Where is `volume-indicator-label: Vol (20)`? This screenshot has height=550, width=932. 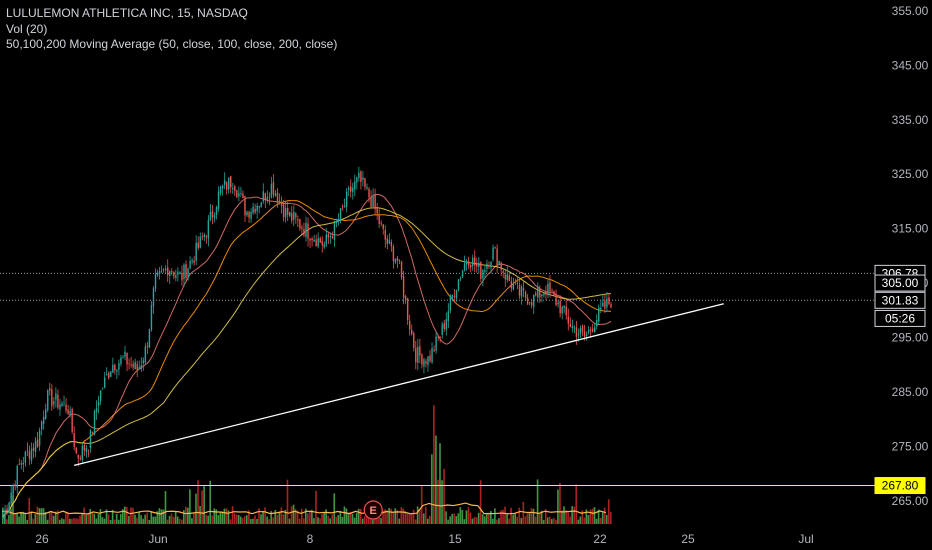 volume-indicator-label: Vol (20) is located at coordinates (27, 28).